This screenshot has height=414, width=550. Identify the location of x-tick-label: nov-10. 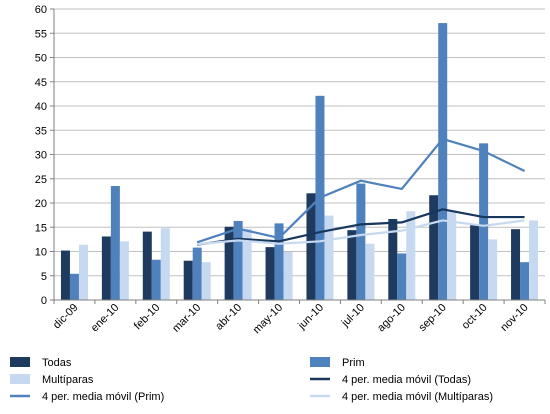
(514, 318).